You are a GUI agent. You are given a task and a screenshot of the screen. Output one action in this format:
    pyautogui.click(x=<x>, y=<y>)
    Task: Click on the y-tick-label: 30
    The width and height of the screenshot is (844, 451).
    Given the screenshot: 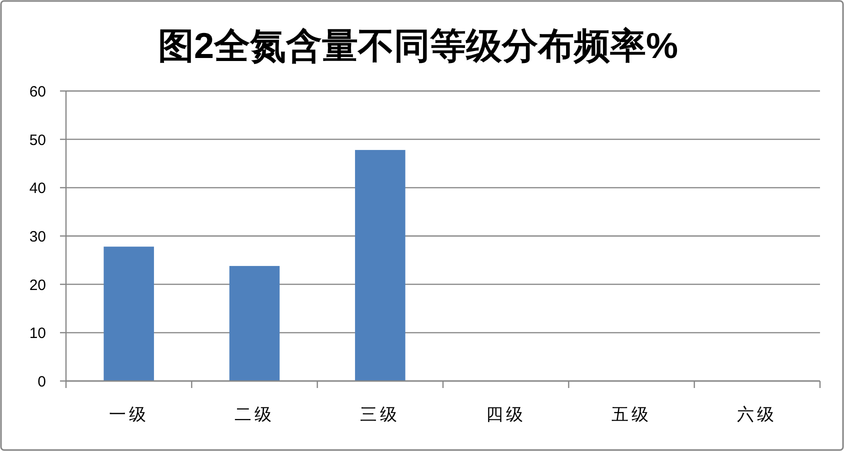 What is the action you would take?
    pyautogui.click(x=37, y=237)
    